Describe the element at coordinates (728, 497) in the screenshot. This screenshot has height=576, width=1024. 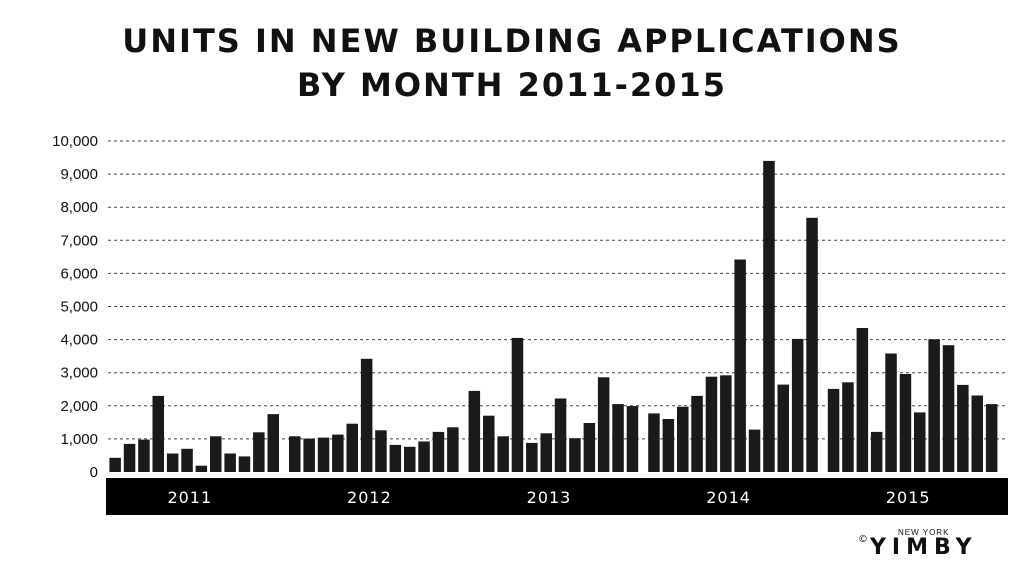
I see `year-label-2014: 2014` at that location.